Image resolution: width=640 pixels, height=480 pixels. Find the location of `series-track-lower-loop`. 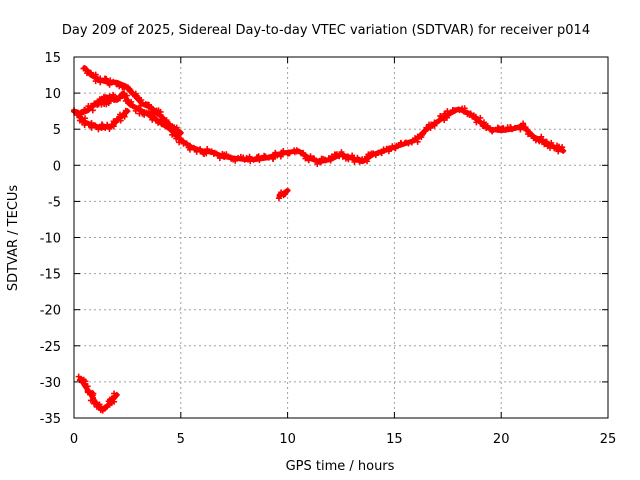

series-track-lower-loop is located at coordinates (103, 120).